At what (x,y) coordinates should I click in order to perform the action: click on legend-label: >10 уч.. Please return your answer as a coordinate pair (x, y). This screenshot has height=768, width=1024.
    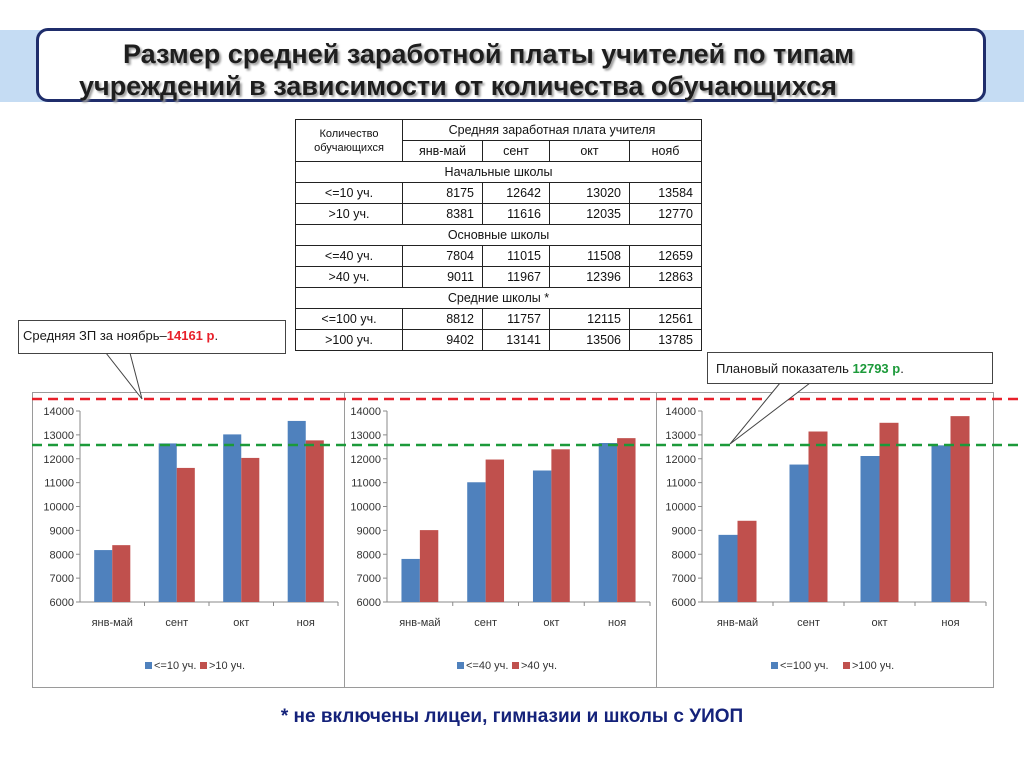
    Looking at the image, I should click on (227, 666).